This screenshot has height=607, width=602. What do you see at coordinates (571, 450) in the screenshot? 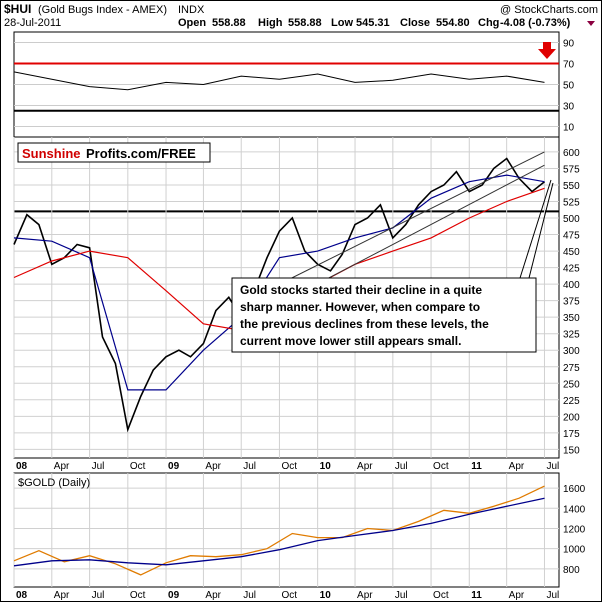
I see `price-tick-label: 150` at bounding box center [571, 450].